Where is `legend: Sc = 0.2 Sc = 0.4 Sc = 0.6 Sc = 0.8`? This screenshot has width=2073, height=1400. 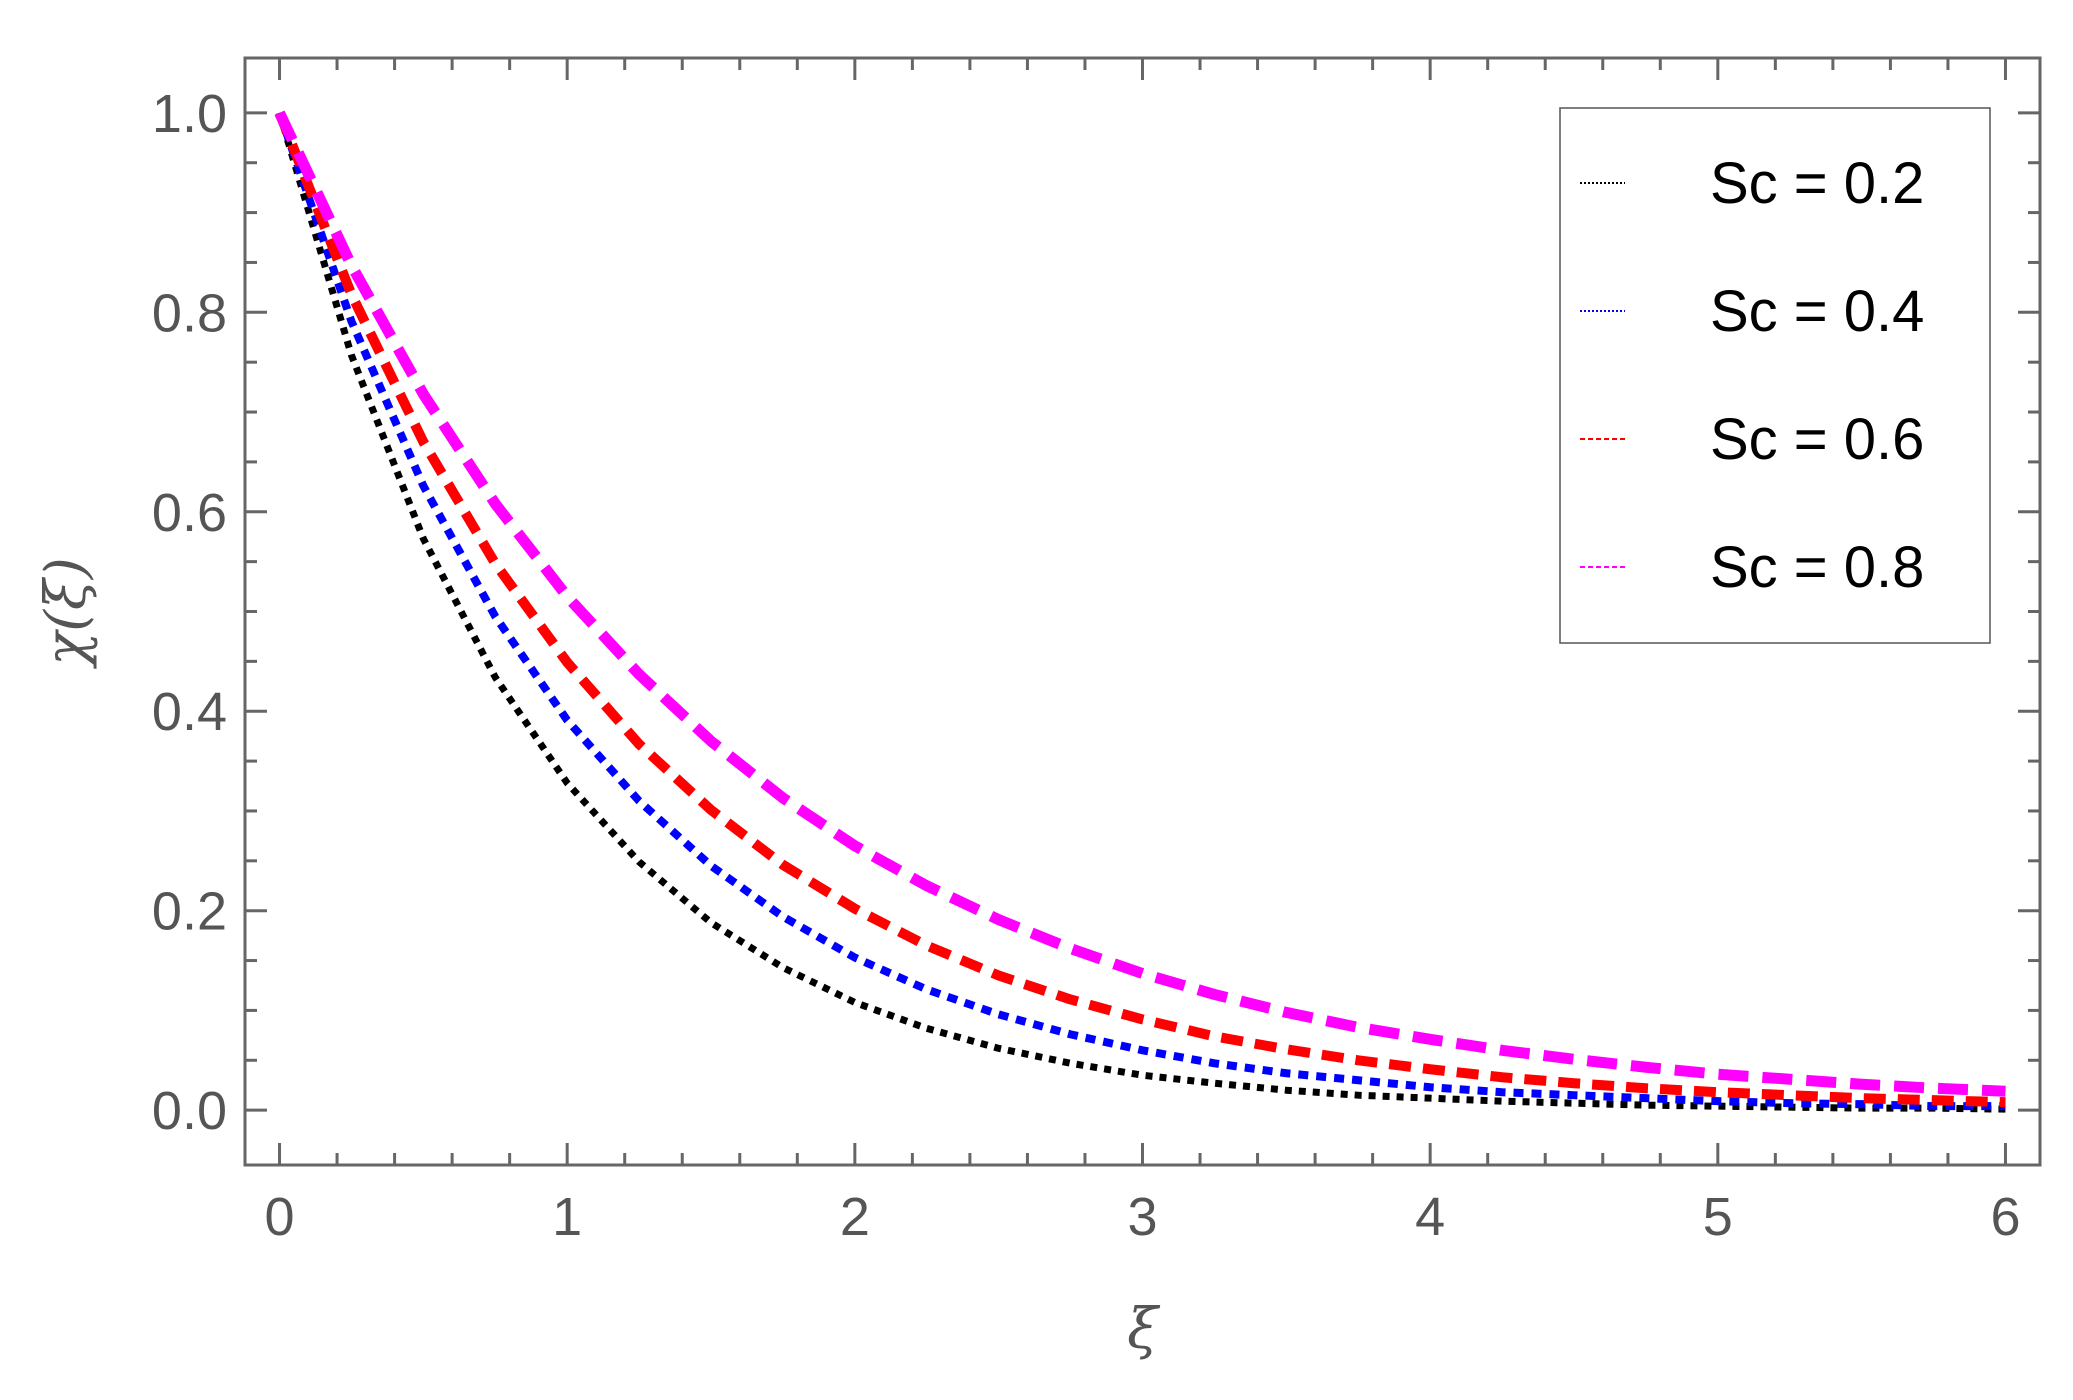 legend: Sc = 0.2 Sc = 0.4 Sc = 0.6 Sc = 0.8 is located at coordinates (1775, 375).